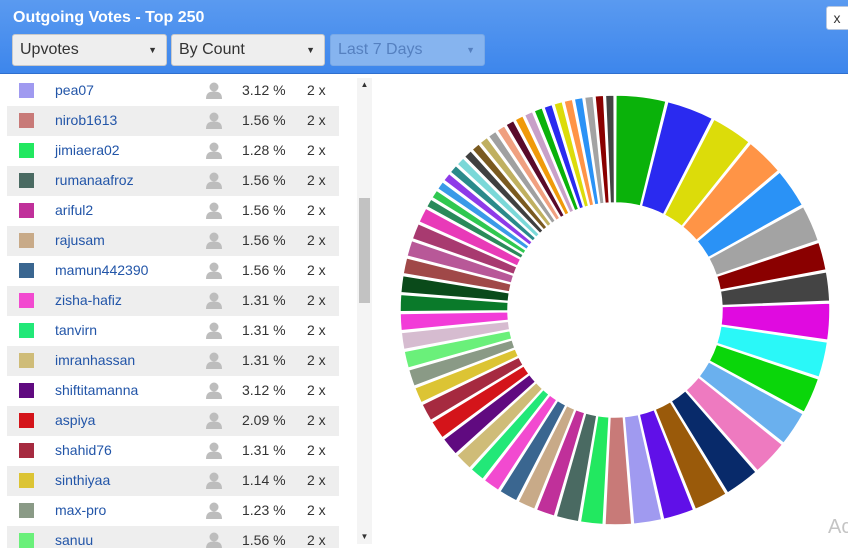  What do you see at coordinates (173, 241) in the screenshot?
I see `list-item: rajusam 1.56 % 2 x` at bounding box center [173, 241].